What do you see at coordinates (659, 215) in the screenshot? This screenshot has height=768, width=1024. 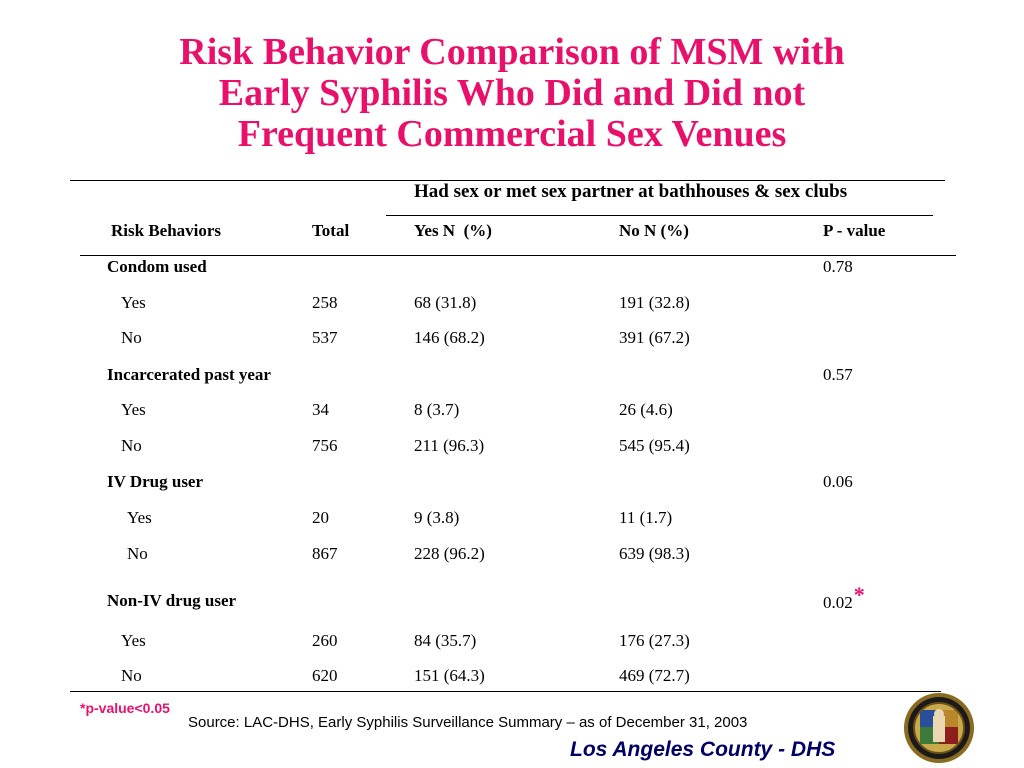 I see `span-header-rule` at bounding box center [659, 215].